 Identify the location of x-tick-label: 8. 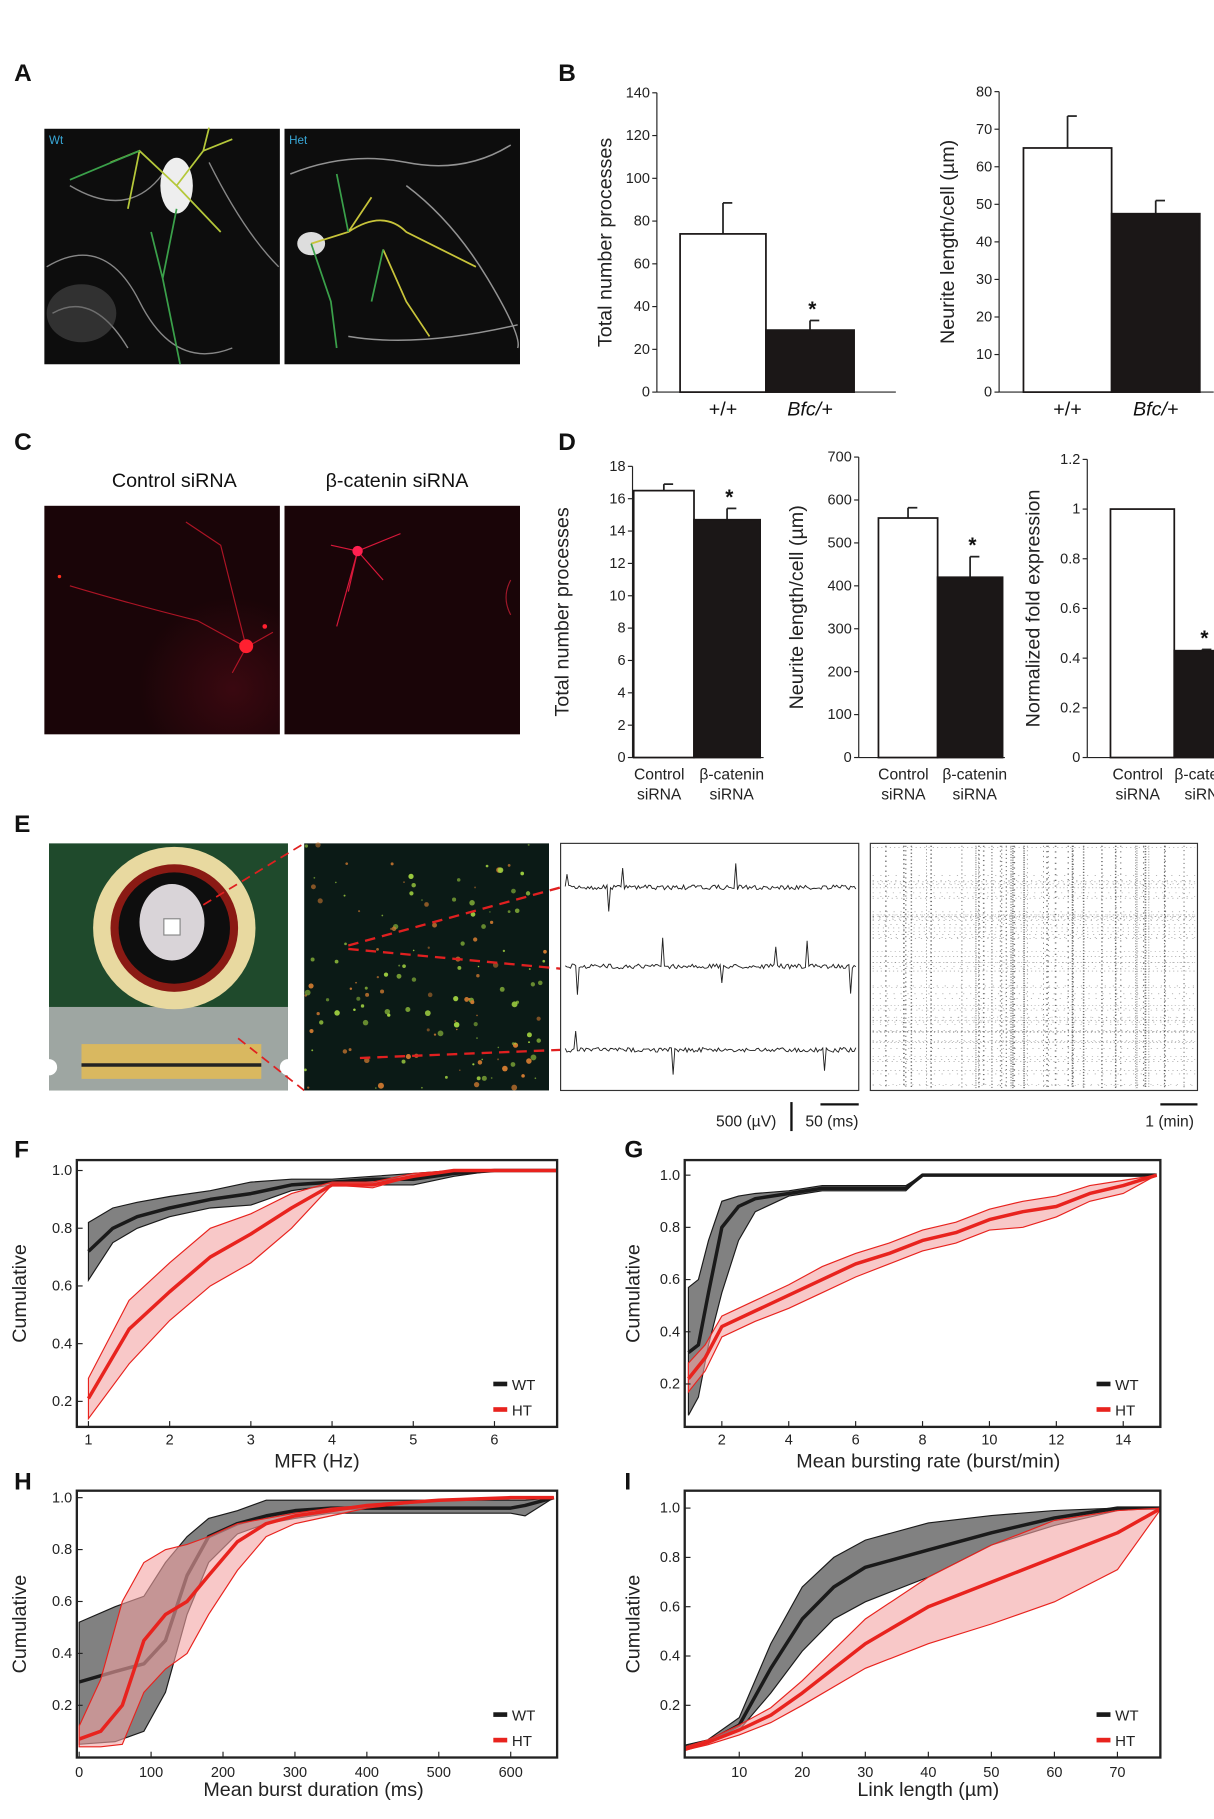
(923, 1440).